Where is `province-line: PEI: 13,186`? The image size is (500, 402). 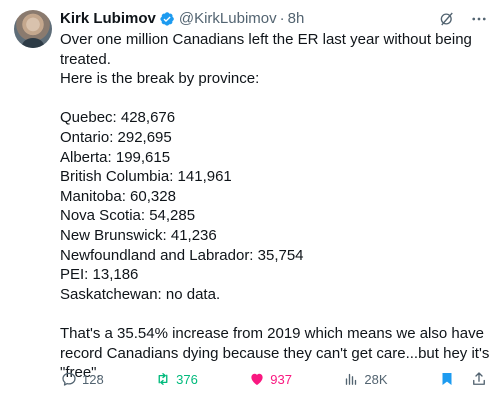 province-line: PEI: 13,186 is located at coordinates (99, 275).